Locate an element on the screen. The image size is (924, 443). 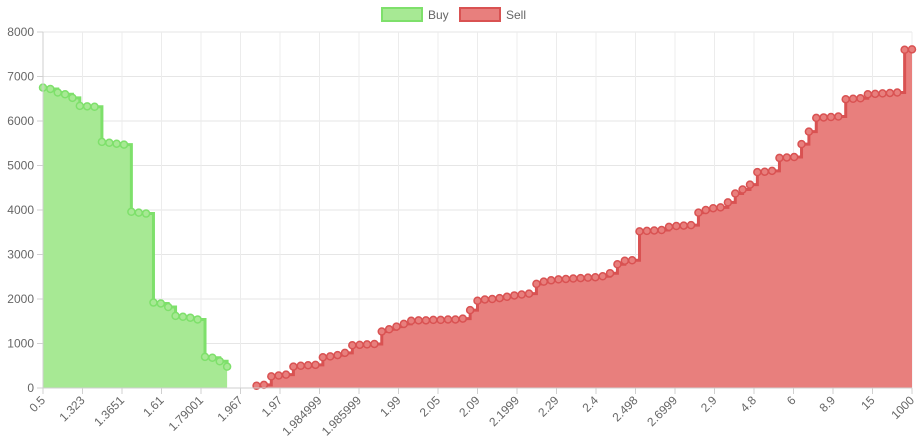
legend: Buy Sell is located at coordinates (453, 14).